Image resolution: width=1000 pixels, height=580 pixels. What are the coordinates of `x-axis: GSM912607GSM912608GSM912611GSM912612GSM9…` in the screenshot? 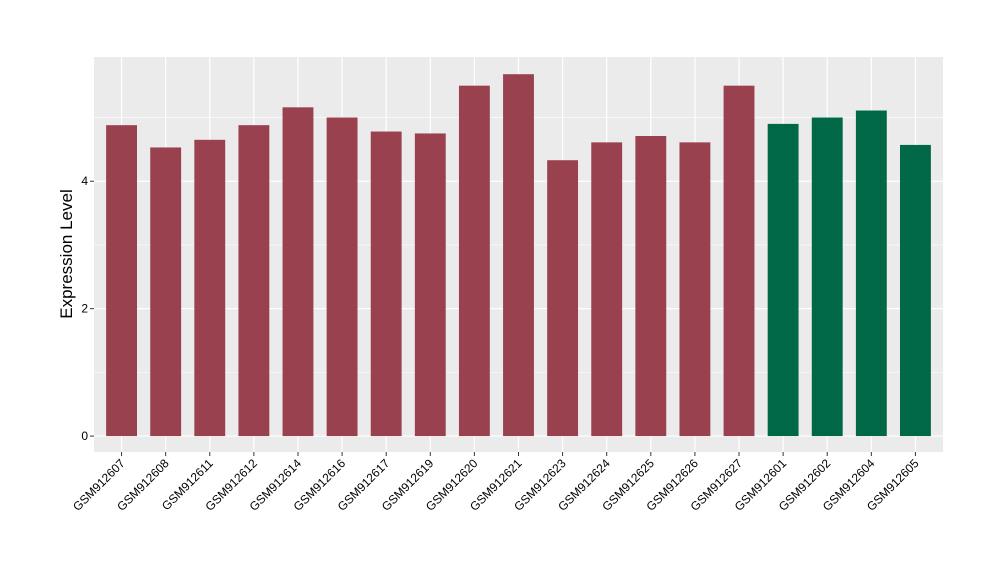 It's located at (496, 483).